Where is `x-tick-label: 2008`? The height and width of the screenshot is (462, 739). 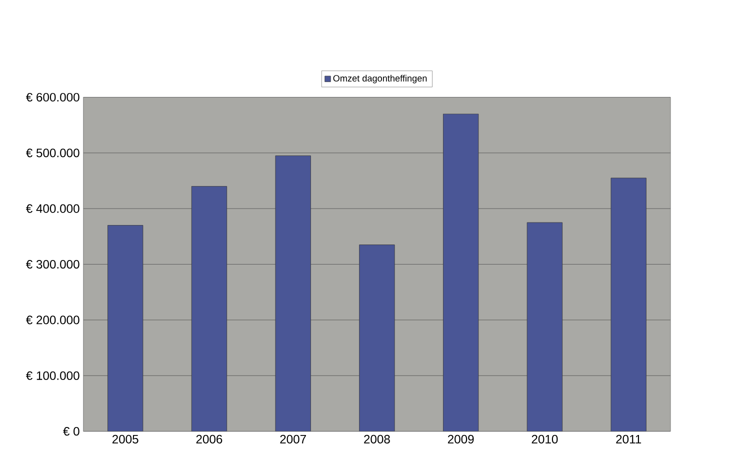
x-tick-label: 2008 is located at coordinates (377, 439).